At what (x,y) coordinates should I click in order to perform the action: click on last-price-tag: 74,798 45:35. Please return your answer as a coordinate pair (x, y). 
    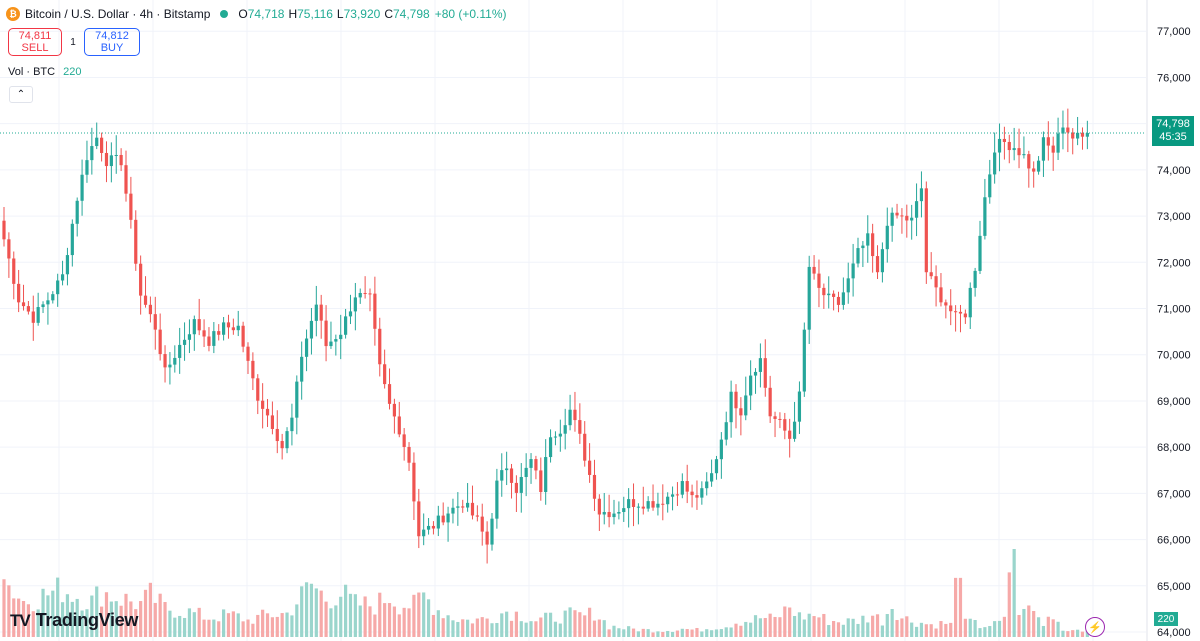
    Looking at the image, I should click on (1173, 131).